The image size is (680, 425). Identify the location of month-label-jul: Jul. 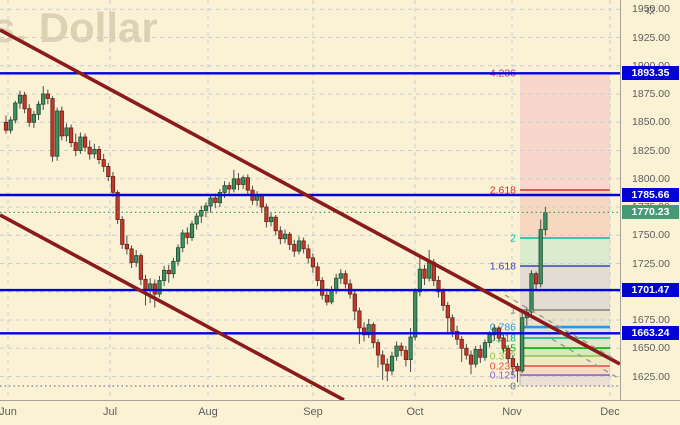
(110, 412).